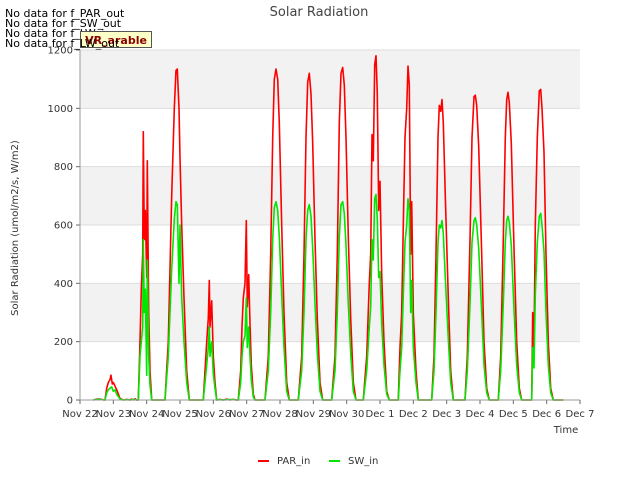 The width and height of the screenshot is (640, 480). What do you see at coordinates (15, 228) in the screenshot?
I see `y-axis-title: Solar Radiation (umol/m2/s, W/m2)` at bounding box center [15, 228].